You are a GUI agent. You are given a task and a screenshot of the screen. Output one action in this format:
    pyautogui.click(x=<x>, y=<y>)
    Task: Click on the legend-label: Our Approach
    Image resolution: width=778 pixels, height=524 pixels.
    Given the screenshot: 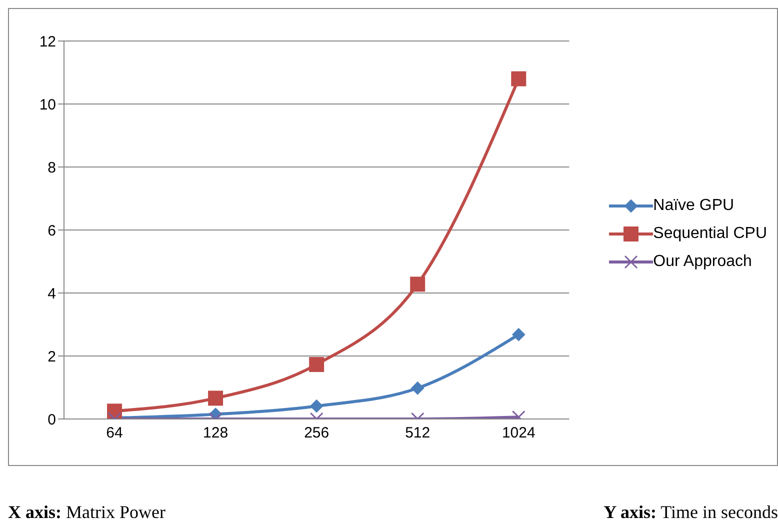 What is the action you would take?
    pyautogui.click(x=702, y=262)
    